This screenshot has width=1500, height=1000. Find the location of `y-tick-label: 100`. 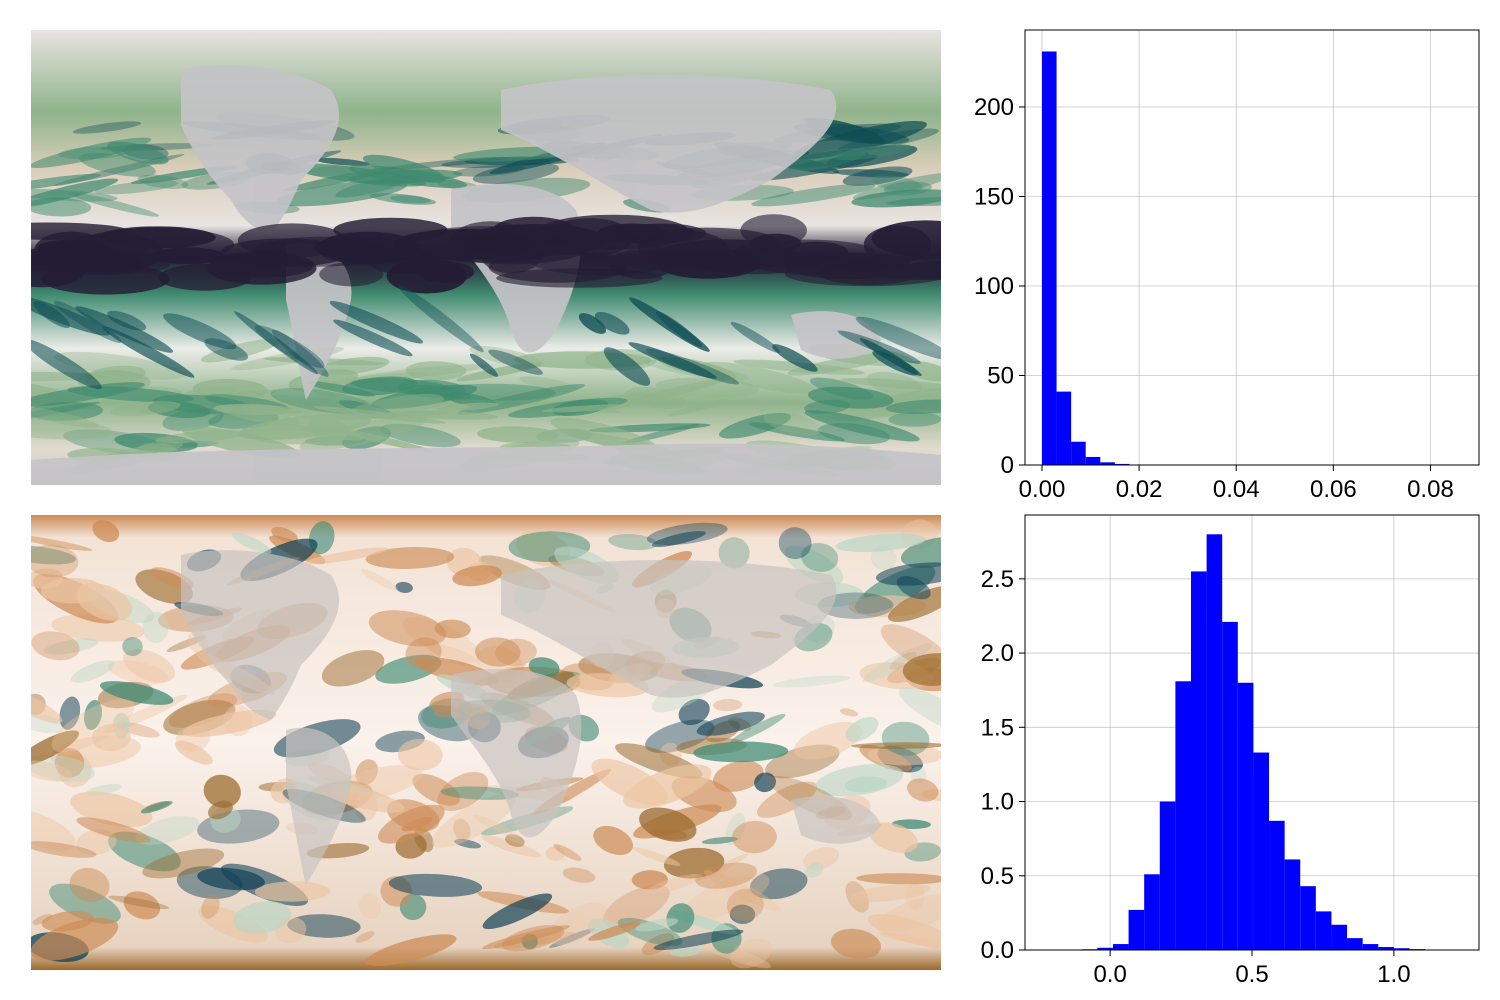

y-tick-label: 100 is located at coordinates (994, 286).